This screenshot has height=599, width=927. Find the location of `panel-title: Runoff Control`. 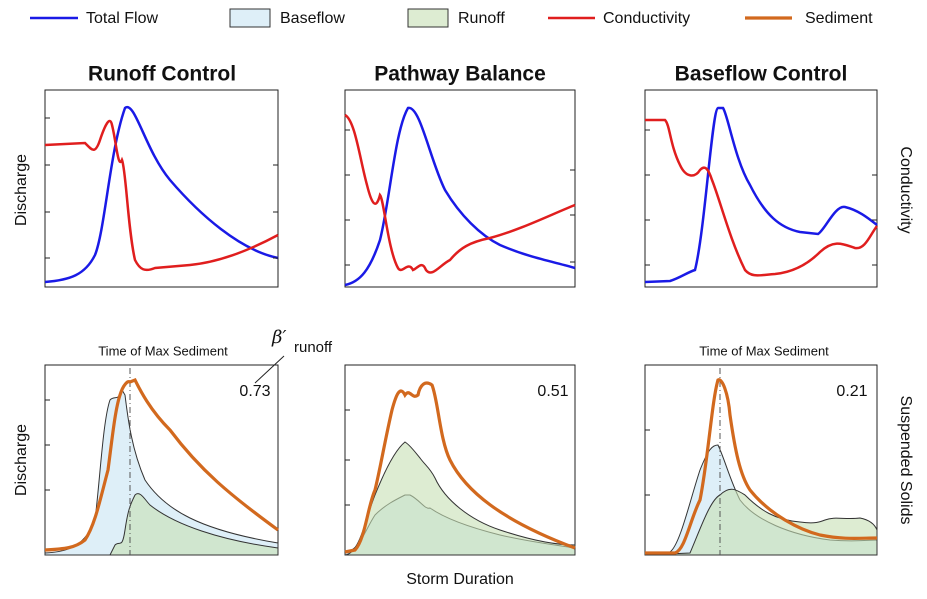

panel-title: Runoff Control is located at coordinates (162, 74).